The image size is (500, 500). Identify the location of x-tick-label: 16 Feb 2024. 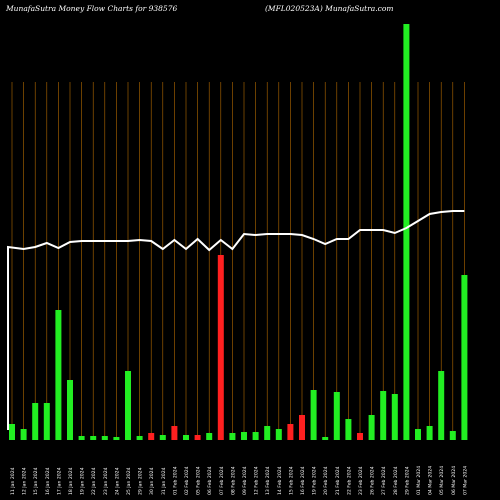
(303, 480).